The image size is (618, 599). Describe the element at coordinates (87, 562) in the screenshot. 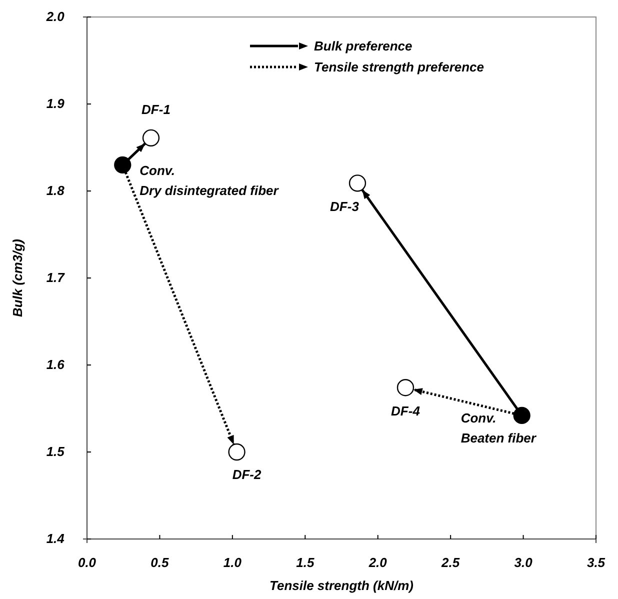

I see `x-tick-label: 0.0` at that location.